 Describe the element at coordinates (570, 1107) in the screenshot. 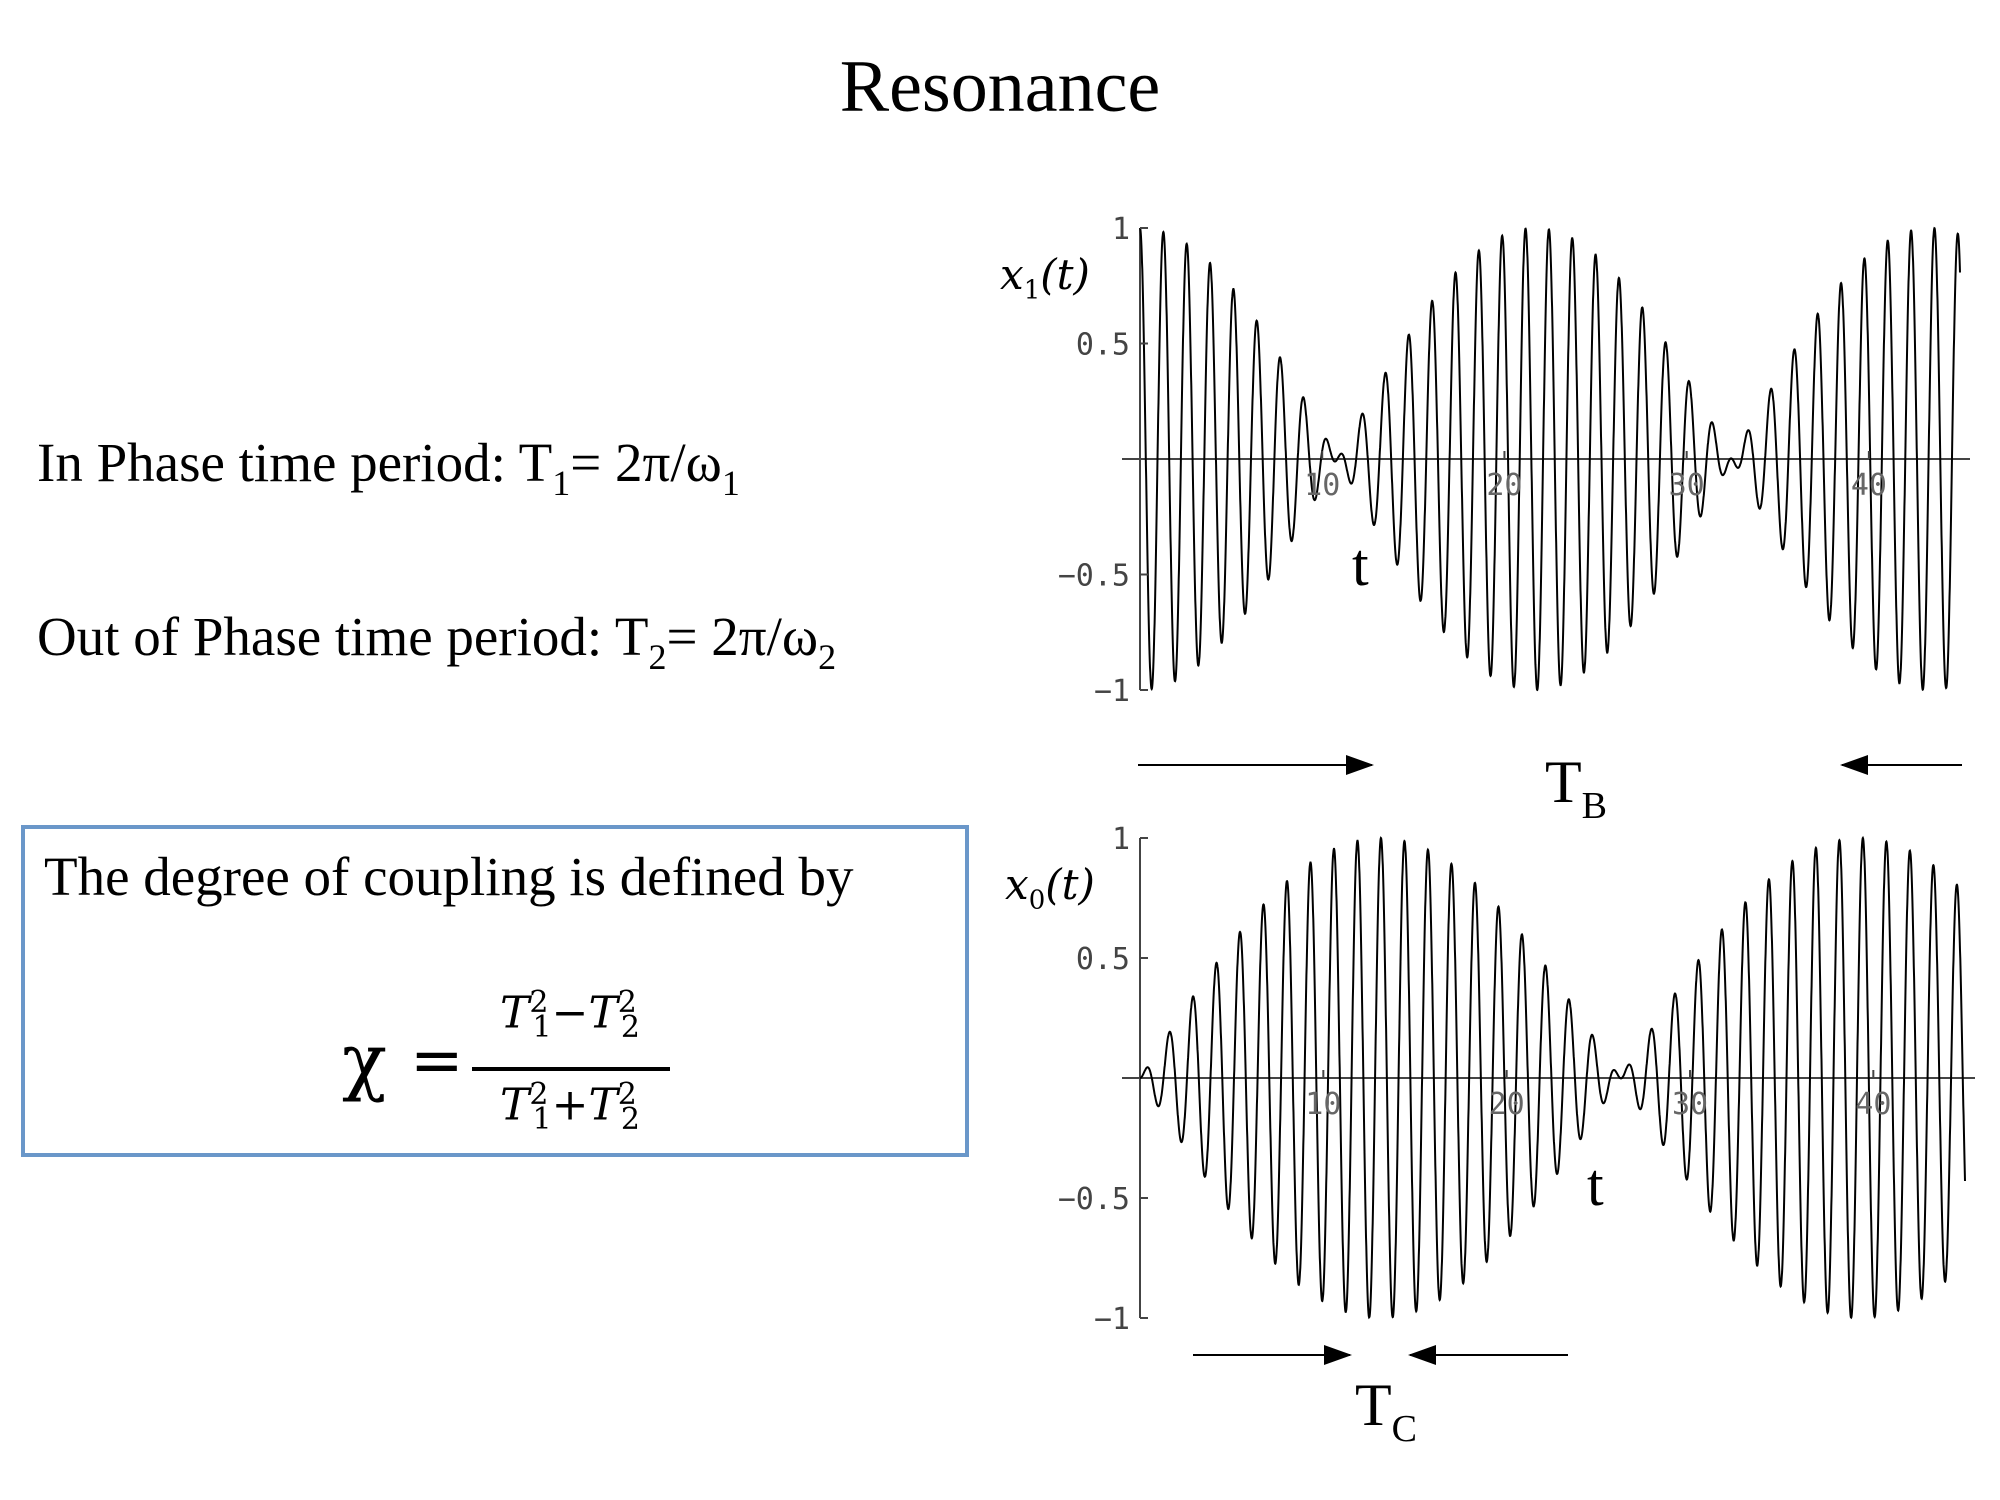

I see `formula-denominator: T21+T22` at that location.